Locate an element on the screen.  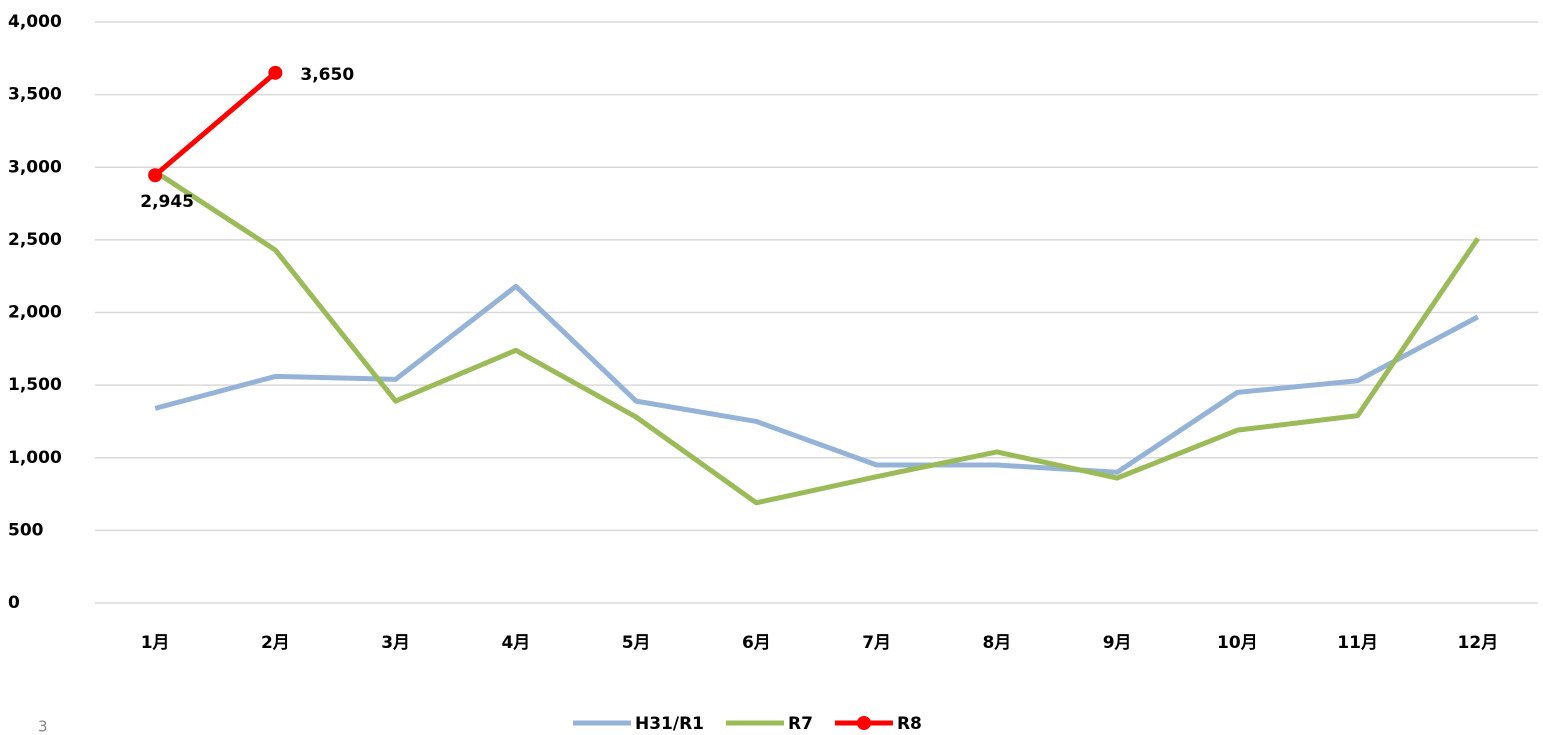
x-tick-label: 9月 is located at coordinates (1117, 643).